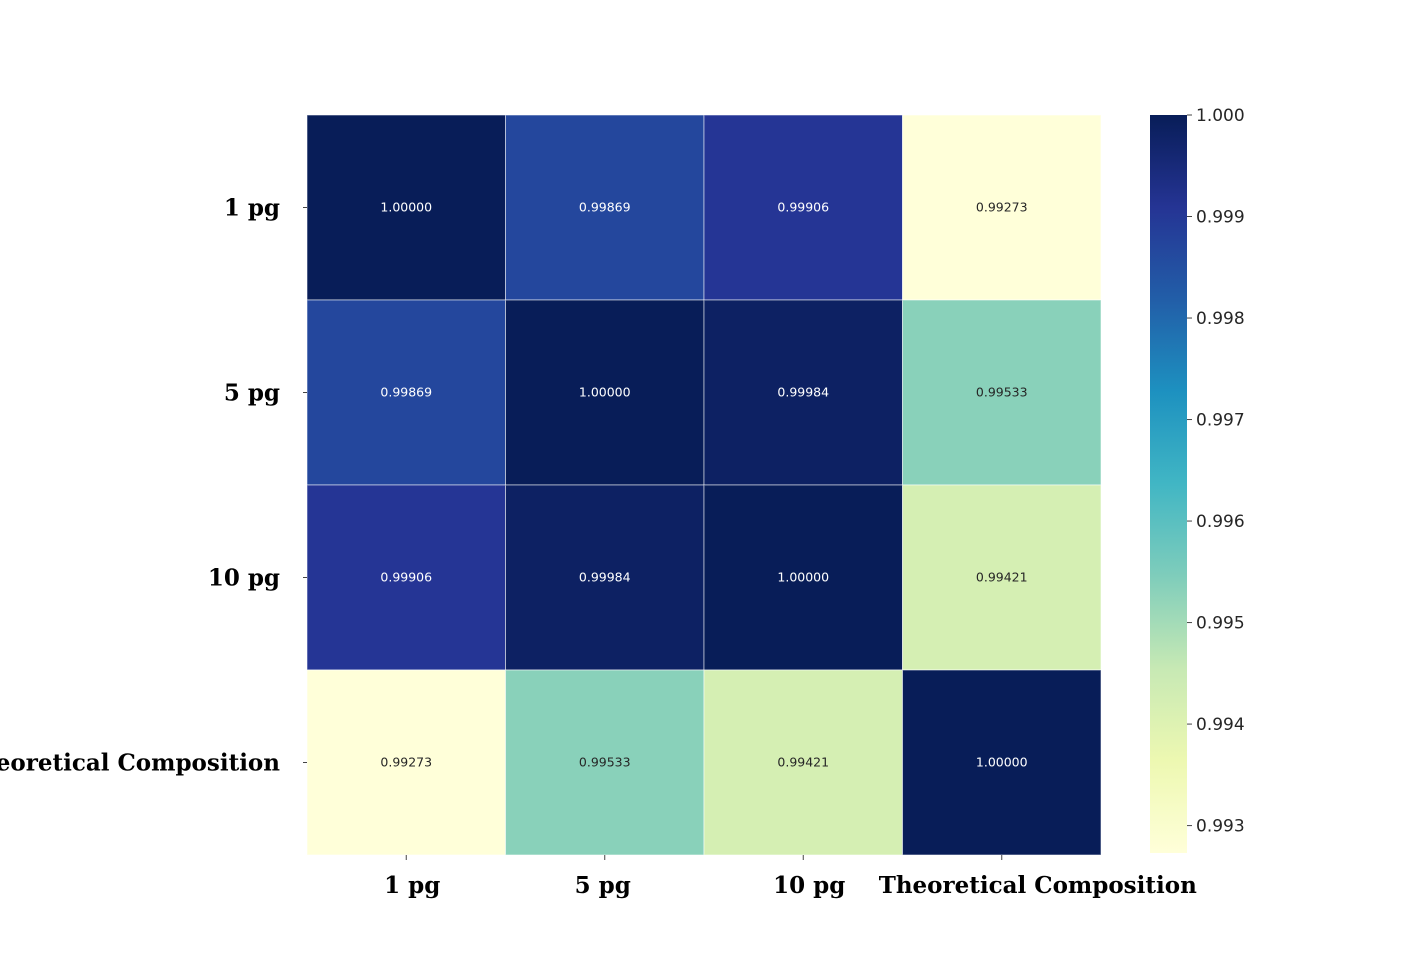 The width and height of the screenshot is (1428, 961). Describe the element at coordinates (412, 885) in the screenshot. I see `column-label: 1 pg` at that location.